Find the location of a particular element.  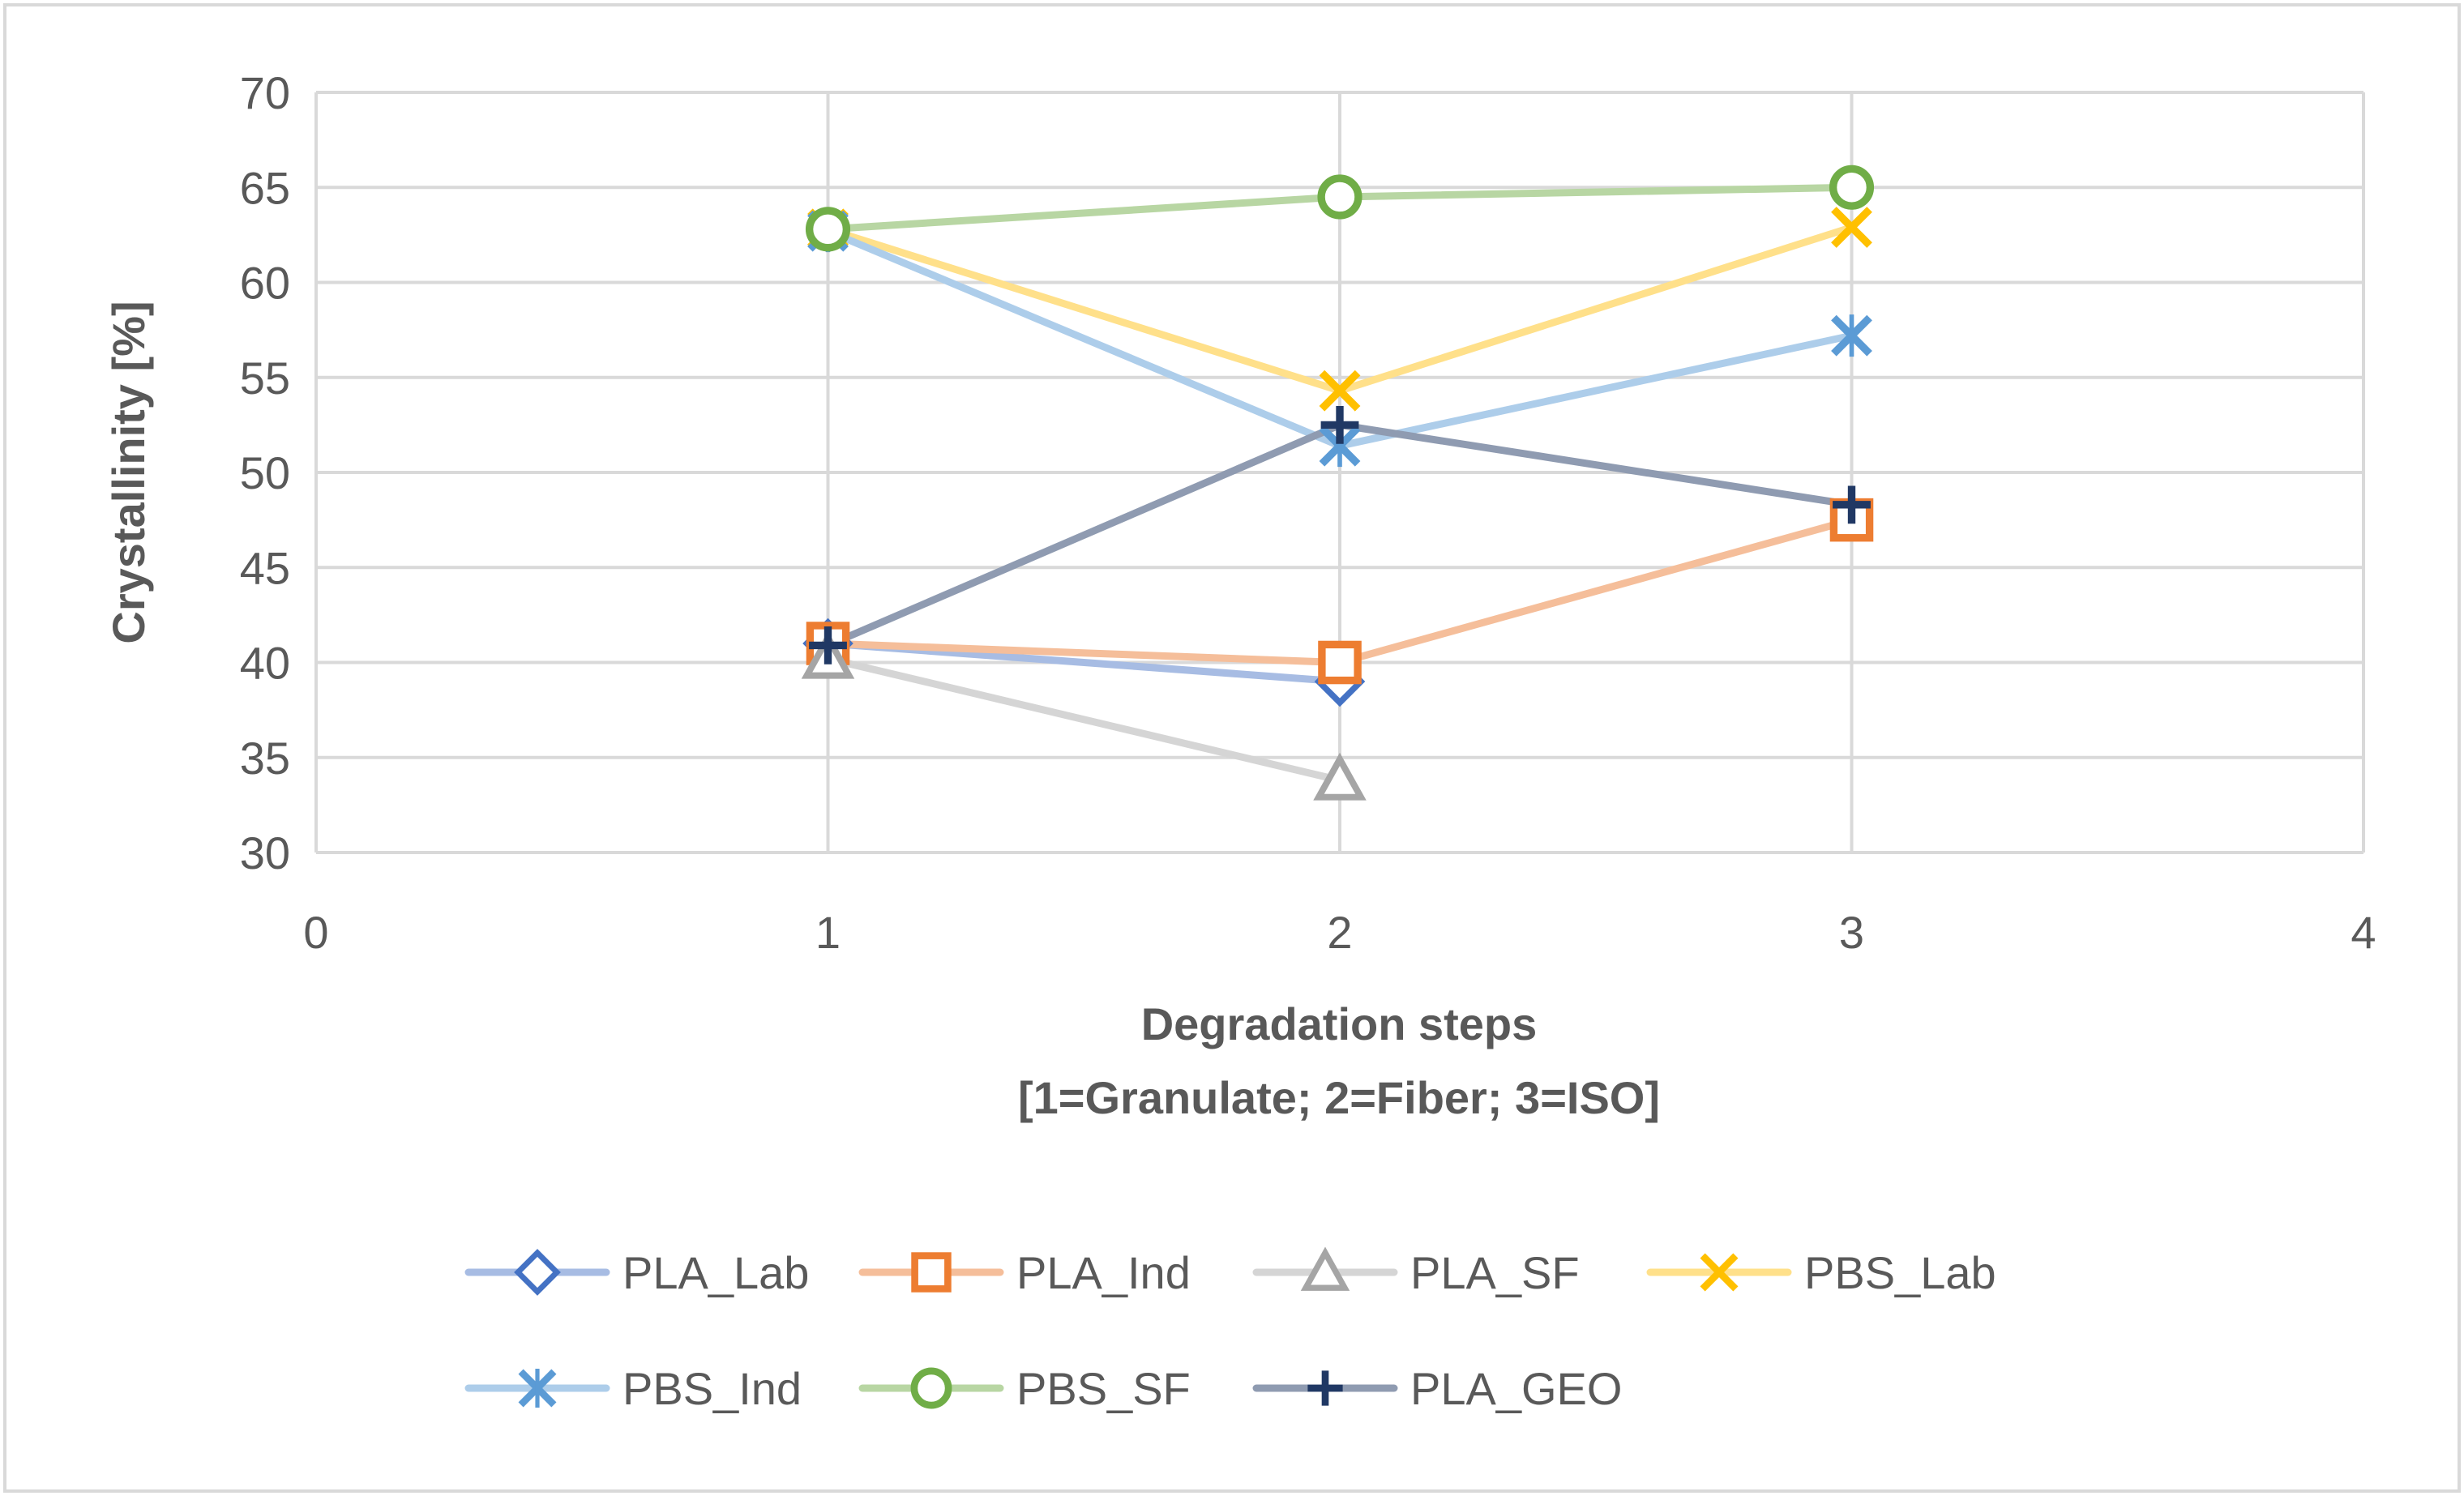

legend-marker-pla-geo is located at coordinates (1325, 1388).